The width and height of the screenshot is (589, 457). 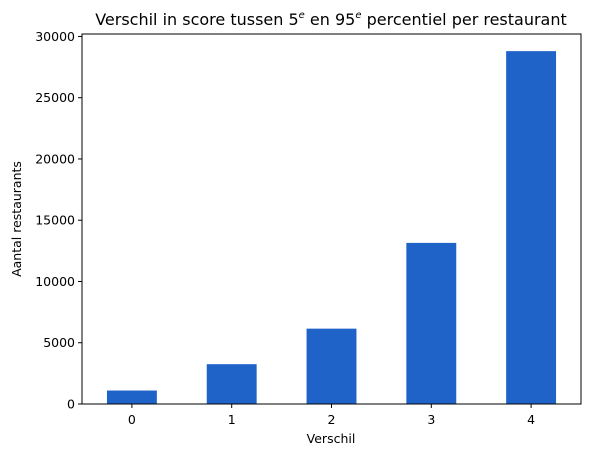 What do you see at coordinates (232, 419) in the screenshot?
I see `x-tick-label: 1` at bounding box center [232, 419].